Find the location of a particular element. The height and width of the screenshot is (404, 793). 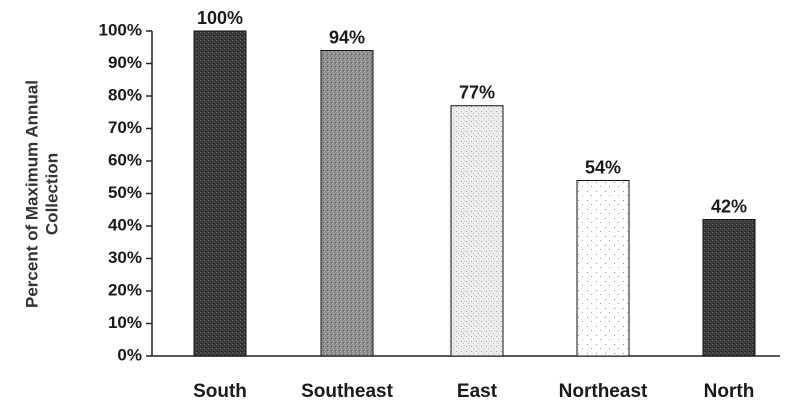

data-label-north: 42% is located at coordinates (729, 206).